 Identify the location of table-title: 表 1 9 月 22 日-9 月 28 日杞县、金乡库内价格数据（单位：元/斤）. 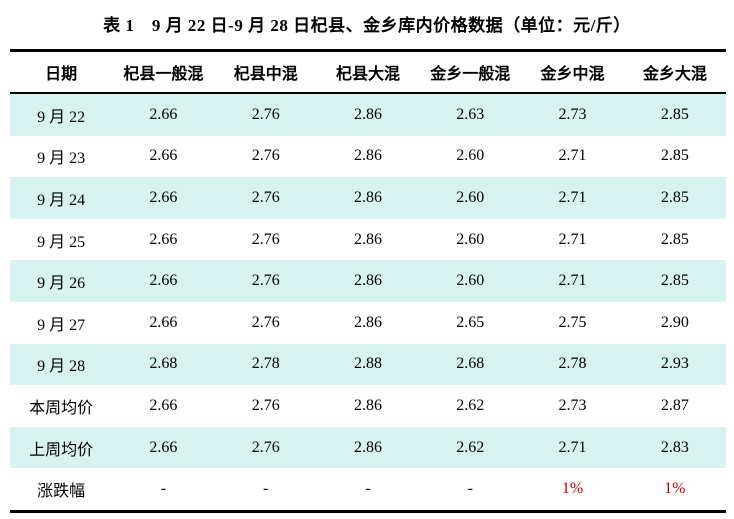
(367, 25).